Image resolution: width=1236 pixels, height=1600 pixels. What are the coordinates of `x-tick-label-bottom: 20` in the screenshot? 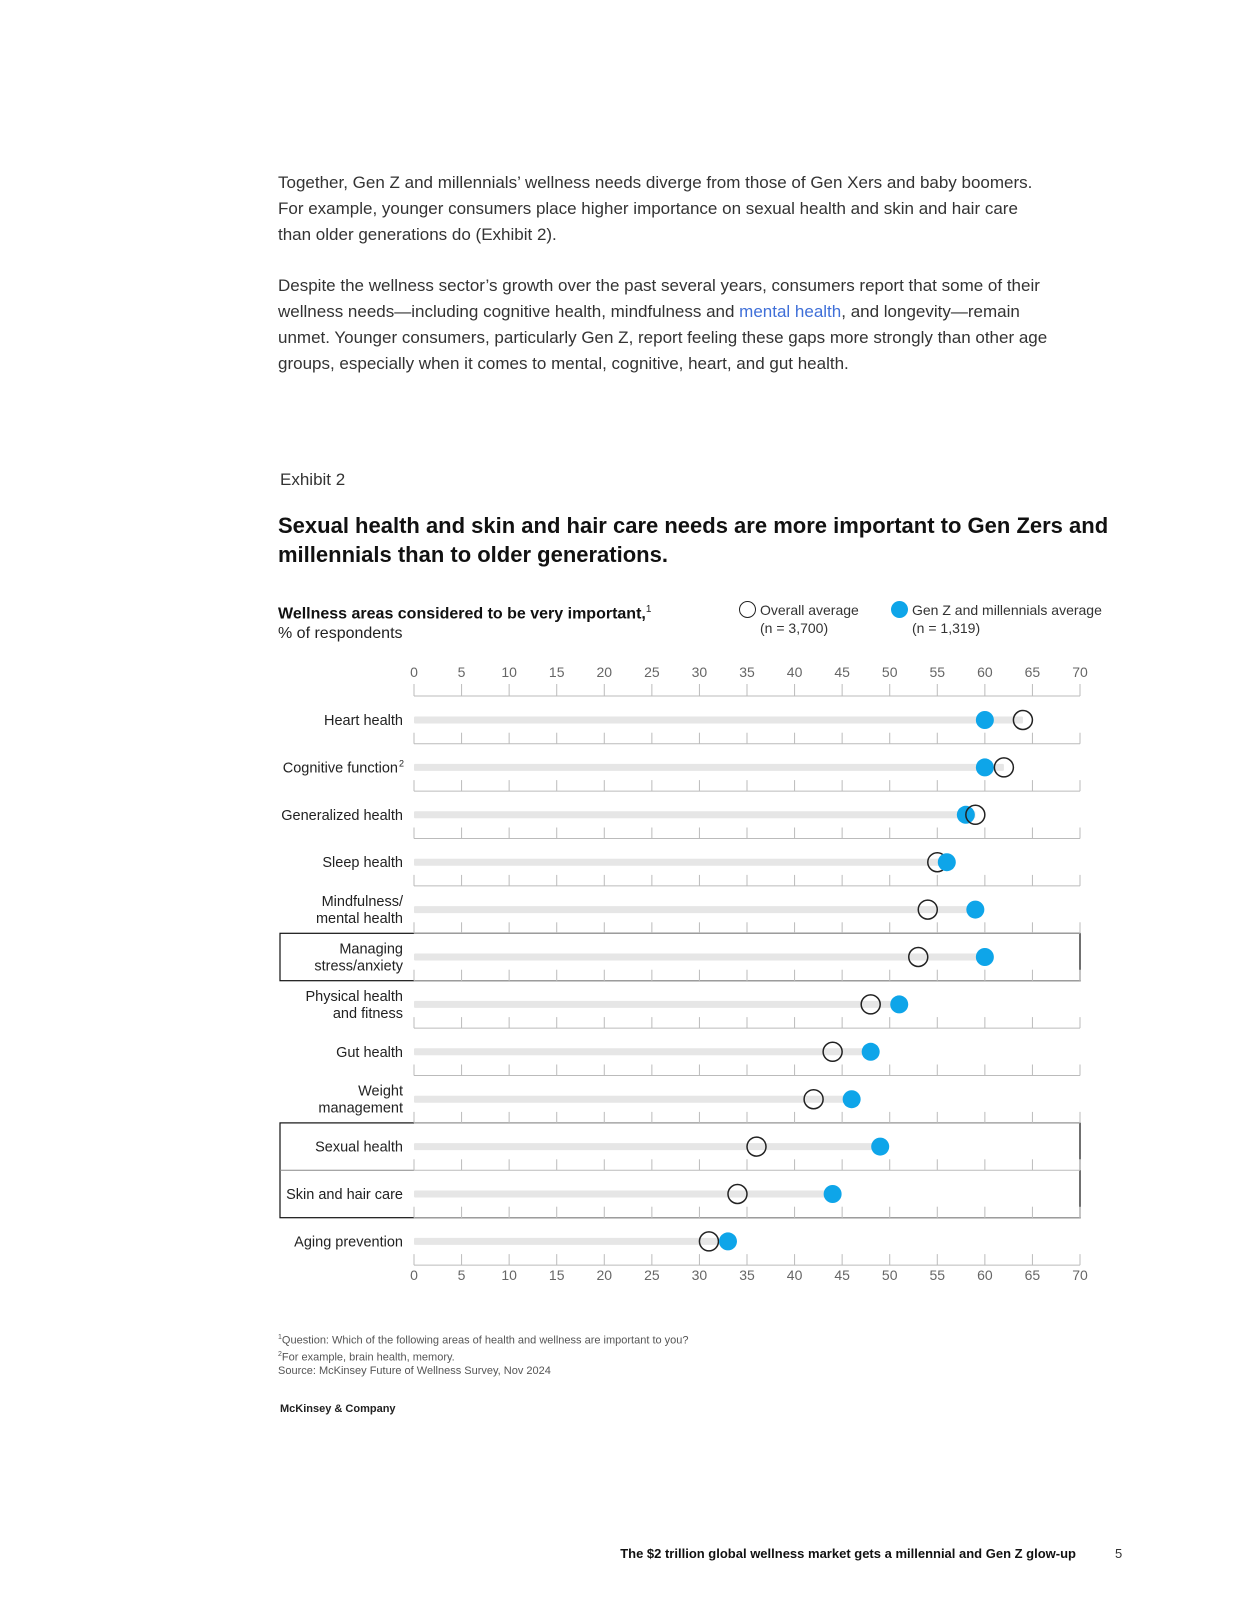 It's located at (604, 1275).